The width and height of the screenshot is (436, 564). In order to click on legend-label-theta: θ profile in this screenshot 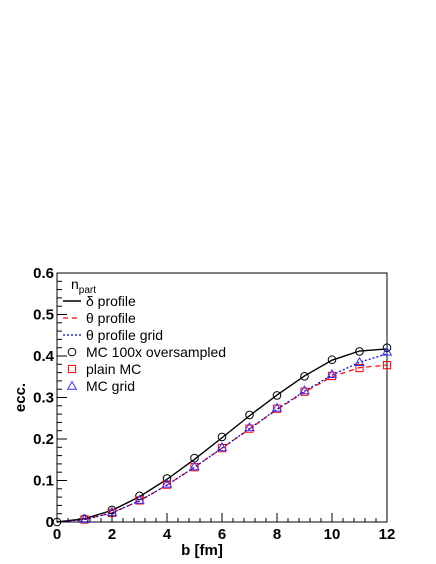, I will do `click(111, 318)`.